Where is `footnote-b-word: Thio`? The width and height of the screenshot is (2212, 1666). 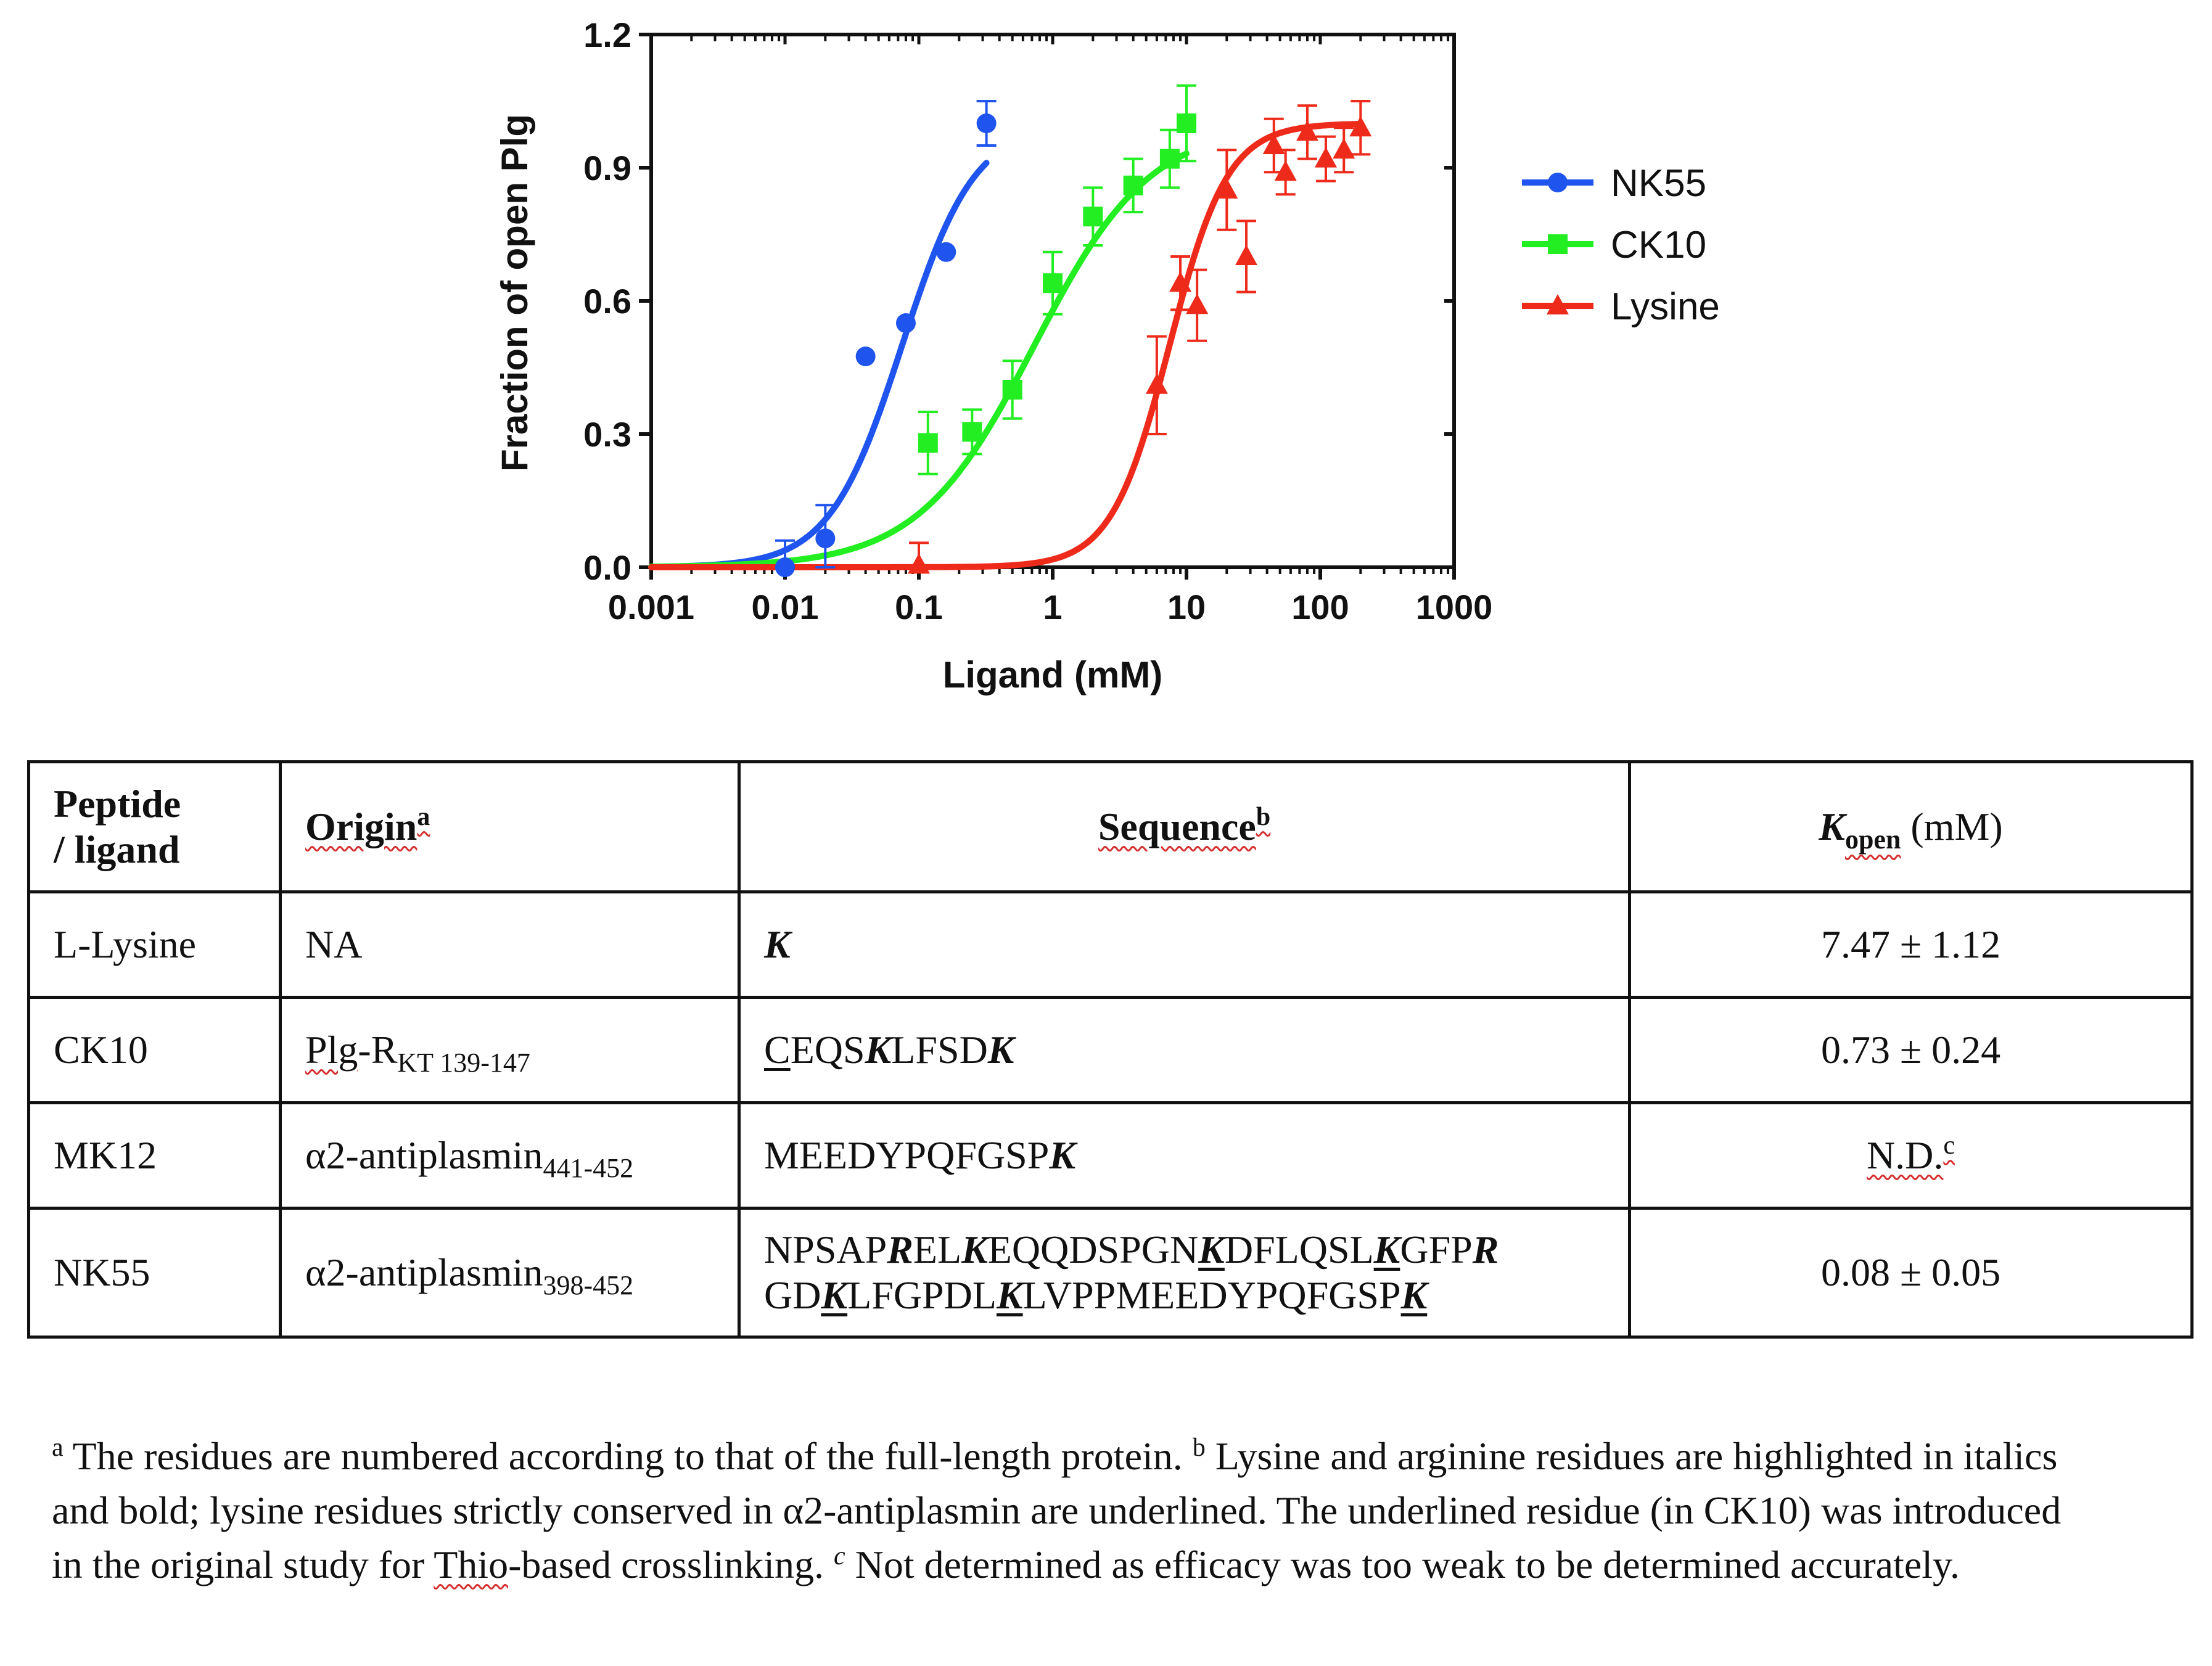 footnote-b-word: Thio is located at coordinates (471, 1564).